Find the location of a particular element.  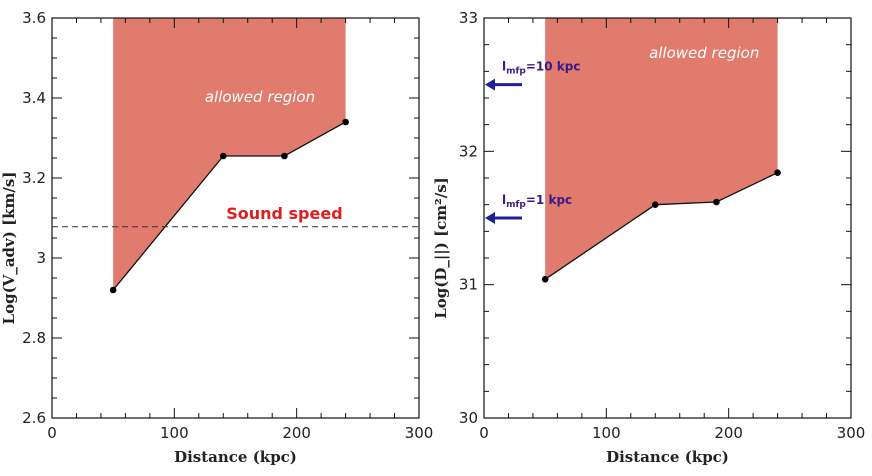

mfp-marker: lmfp=1 kpc is located at coordinates (528, 208).